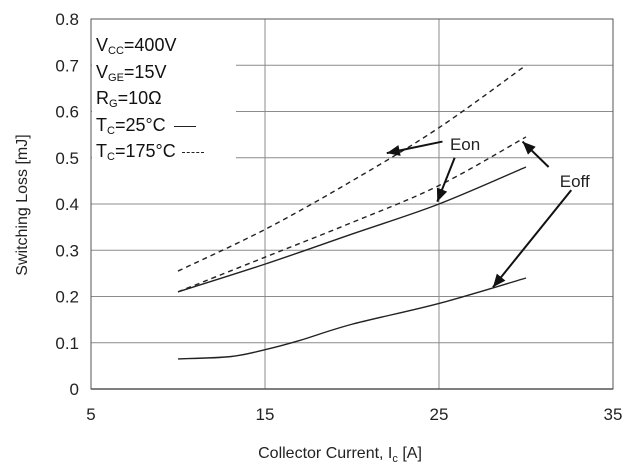  I want to click on eon-annotation: Eon, so click(465, 144).